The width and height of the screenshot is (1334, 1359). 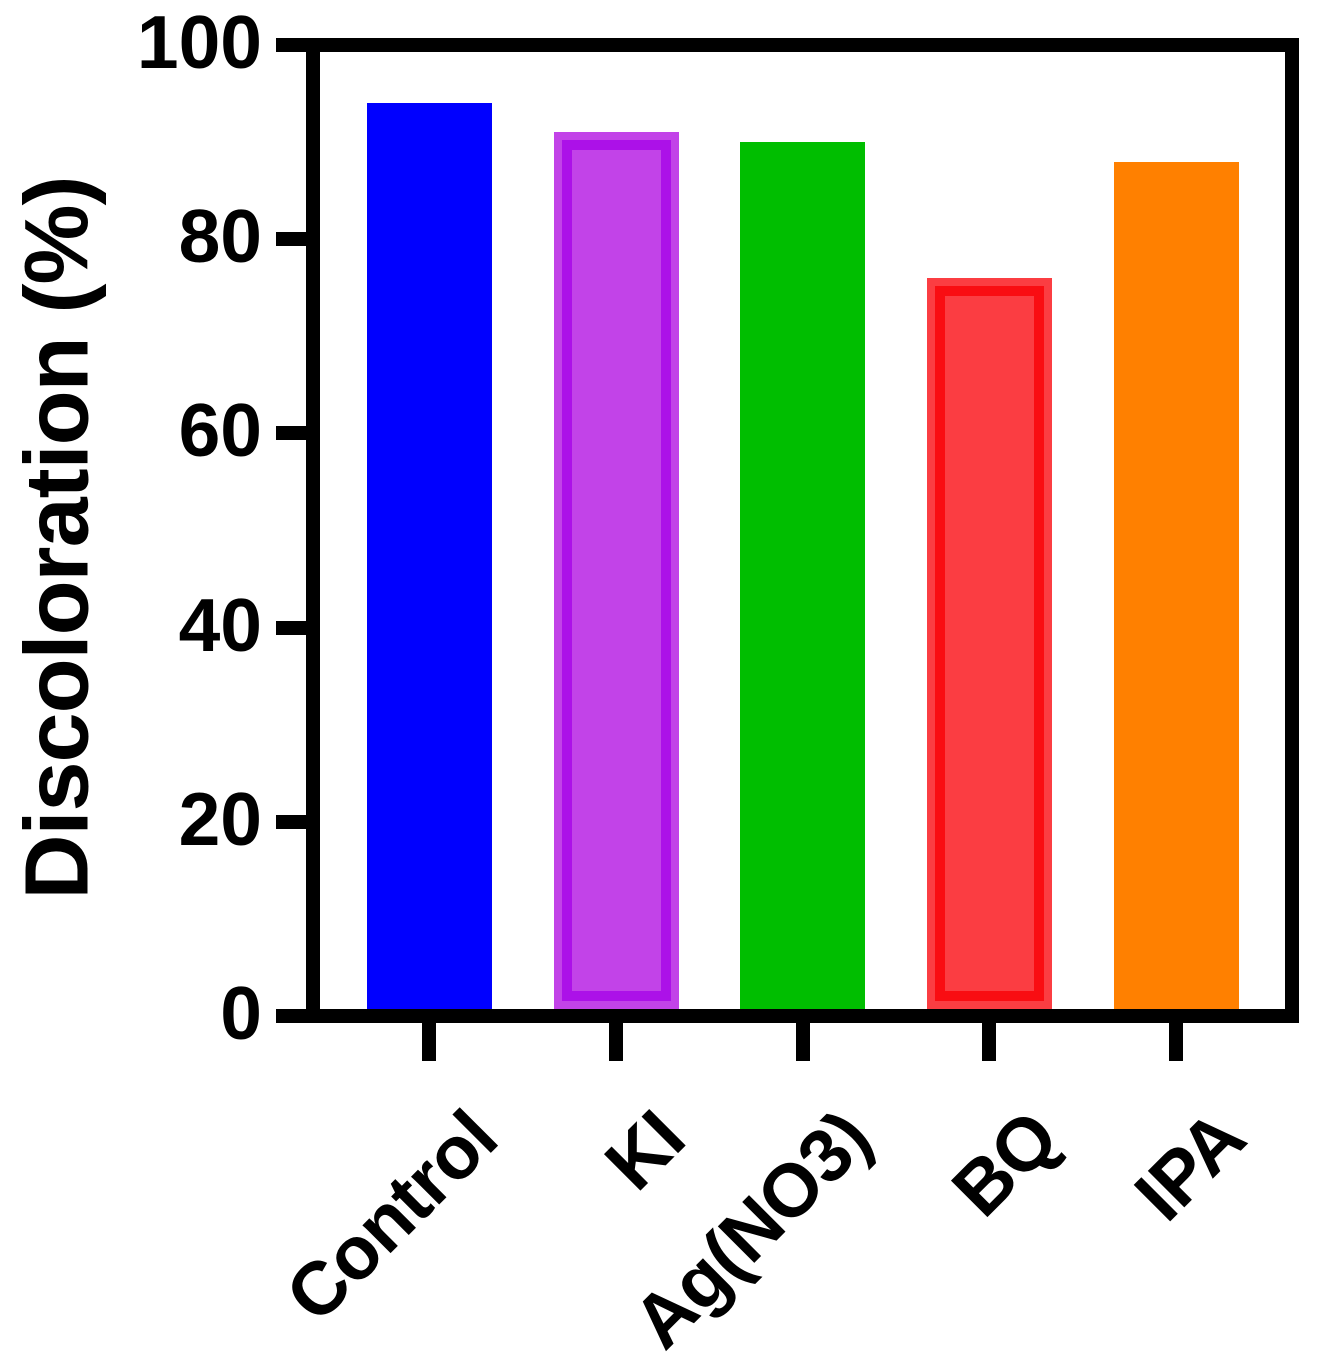 I want to click on y-tick-label-40: 40, so click(x=220, y=624).